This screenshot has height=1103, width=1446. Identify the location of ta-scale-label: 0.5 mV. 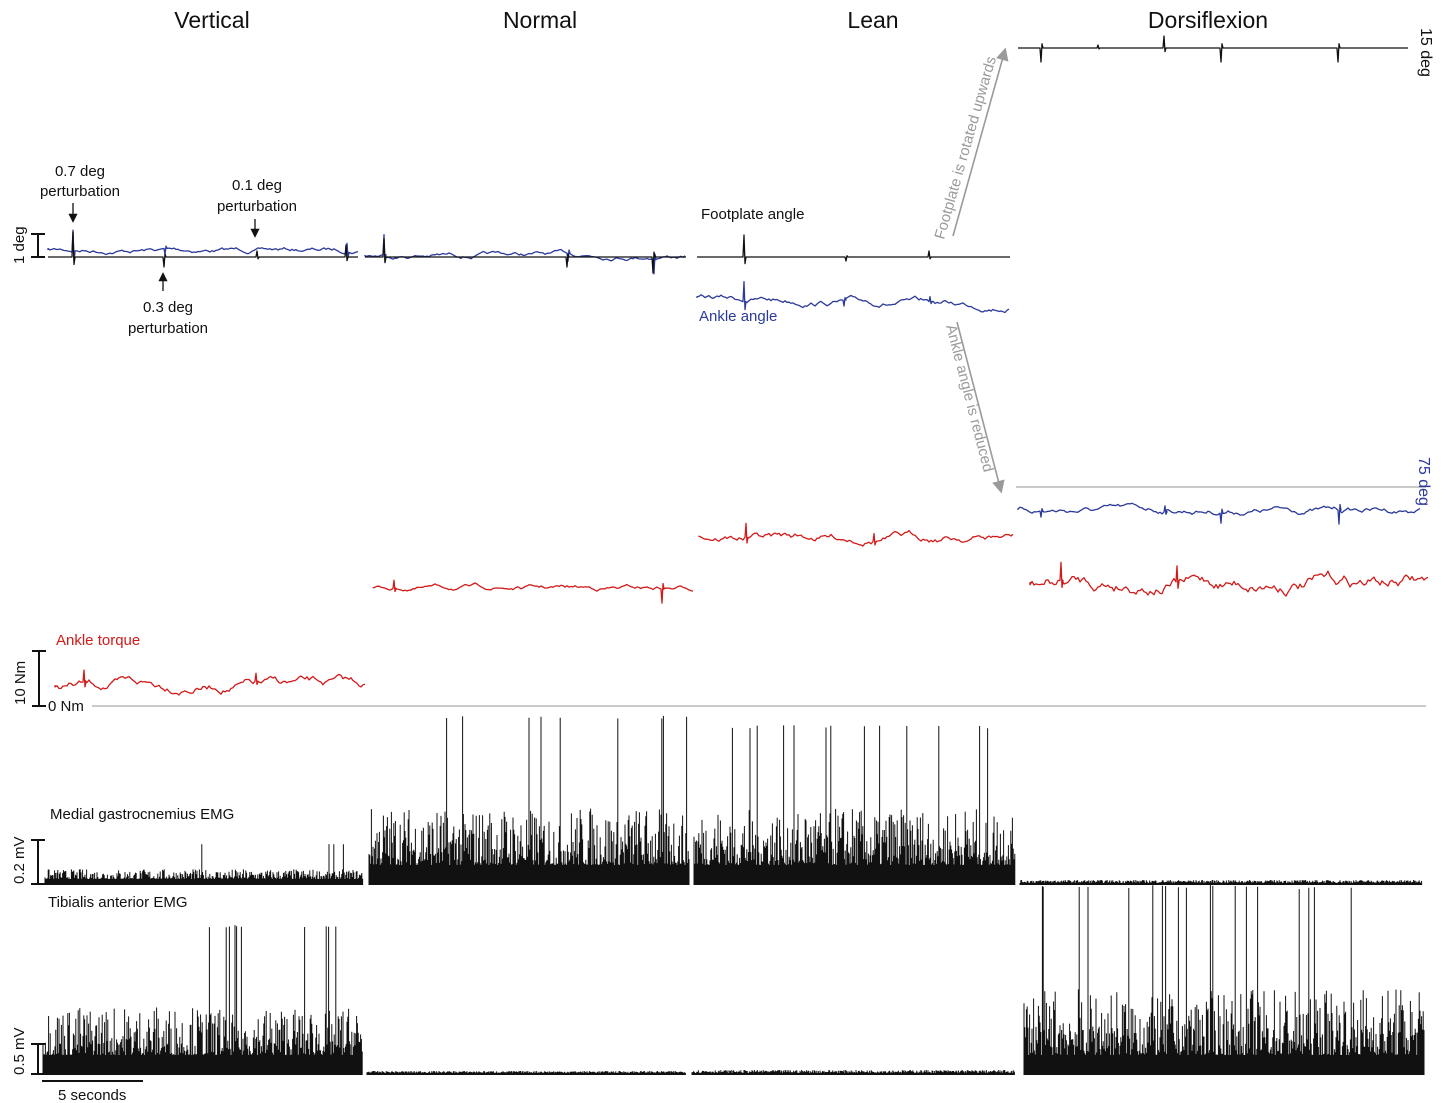
(19, 1051).